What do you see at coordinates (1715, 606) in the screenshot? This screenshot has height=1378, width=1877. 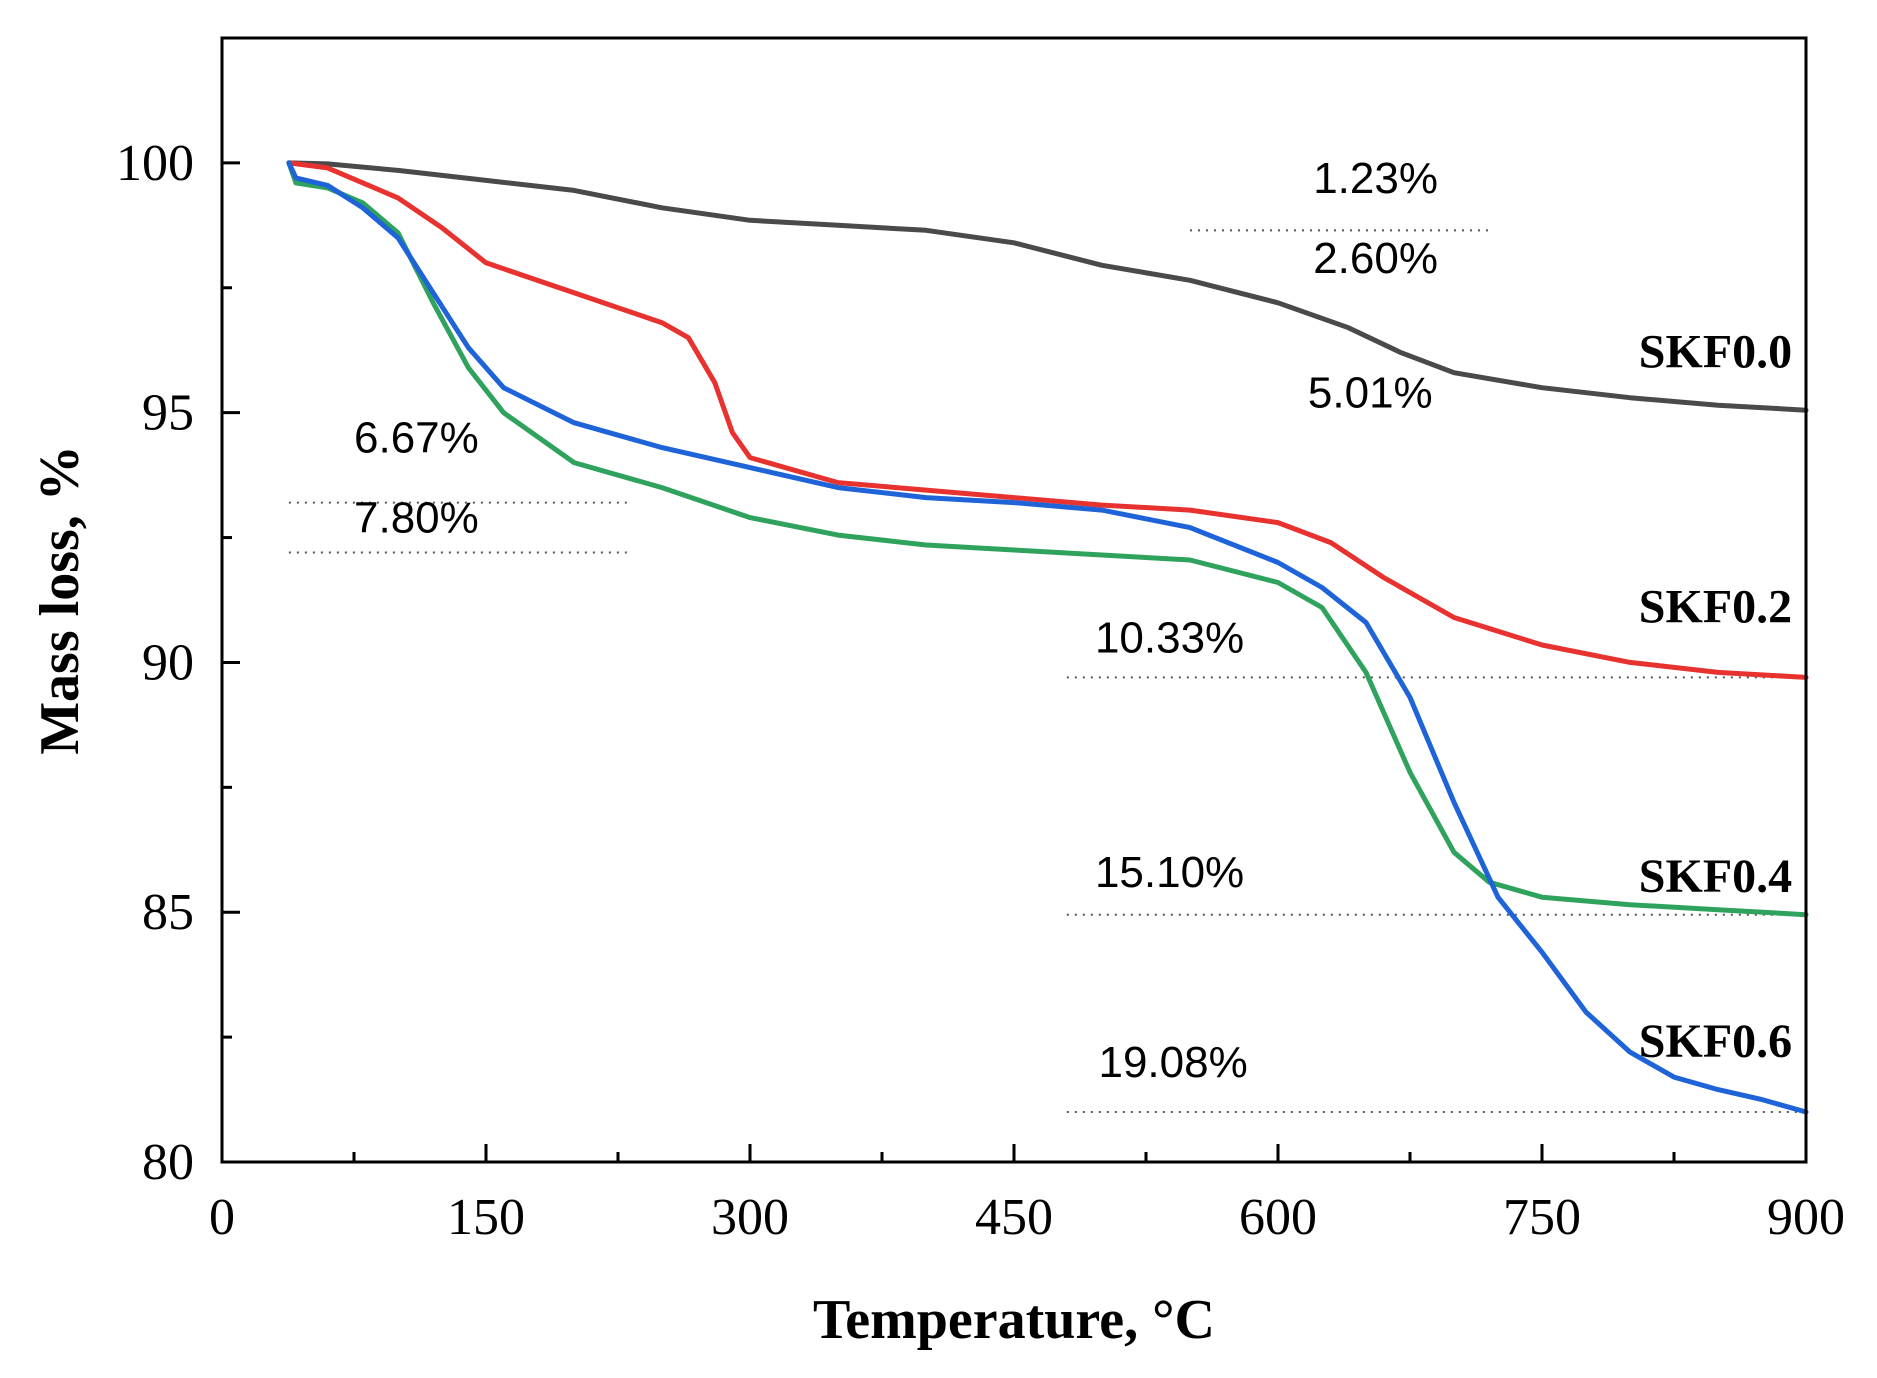 I see `series-label: SKF0.2` at bounding box center [1715, 606].